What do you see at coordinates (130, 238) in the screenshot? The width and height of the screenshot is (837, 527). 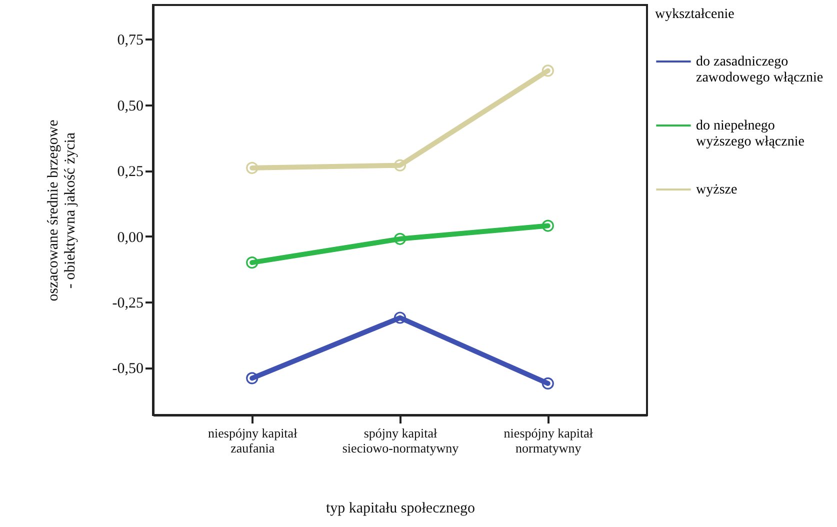 I see `y-tick-label: 0,00` at bounding box center [130, 238].